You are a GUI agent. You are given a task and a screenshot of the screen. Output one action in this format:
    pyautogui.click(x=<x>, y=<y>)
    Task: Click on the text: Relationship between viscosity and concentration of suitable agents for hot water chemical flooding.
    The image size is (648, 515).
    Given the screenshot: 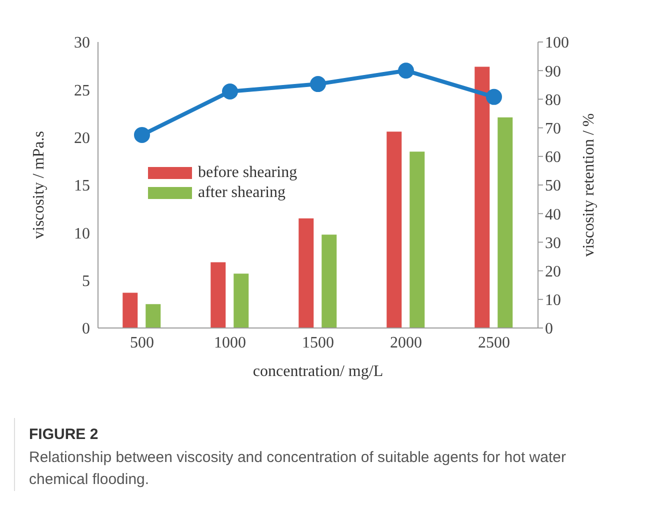 What is the action you would take?
    pyautogui.click(x=298, y=469)
    